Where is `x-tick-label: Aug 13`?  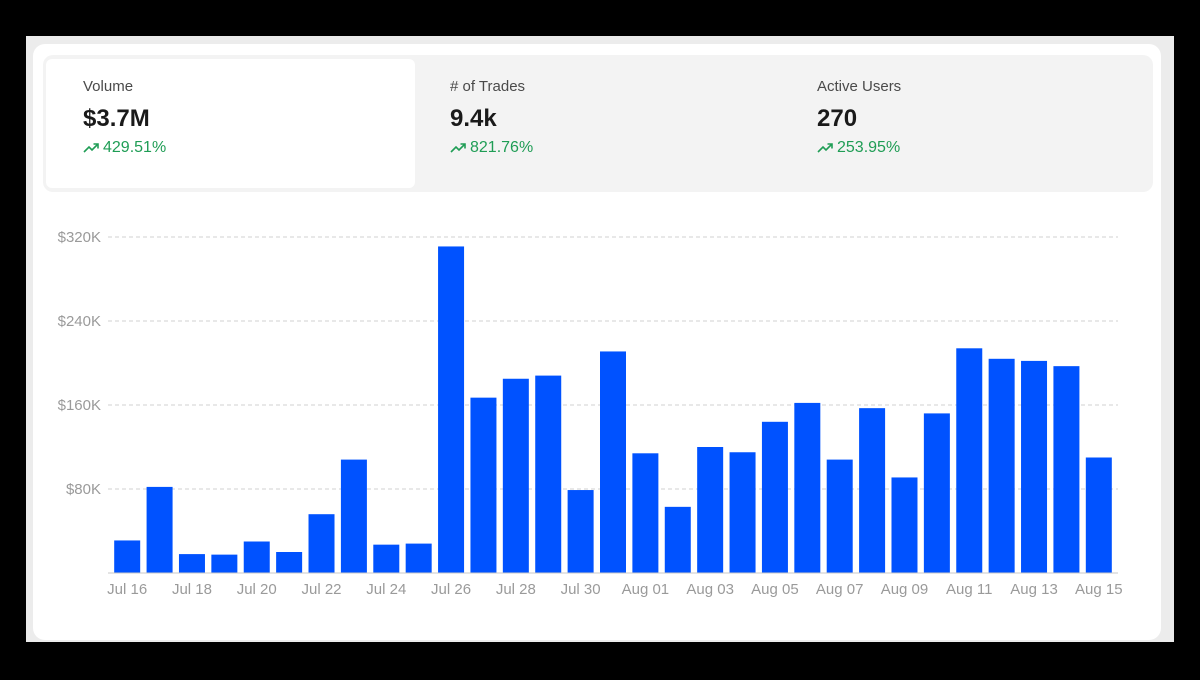
x-tick-label: Aug 13 is located at coordinates (1034, 589).